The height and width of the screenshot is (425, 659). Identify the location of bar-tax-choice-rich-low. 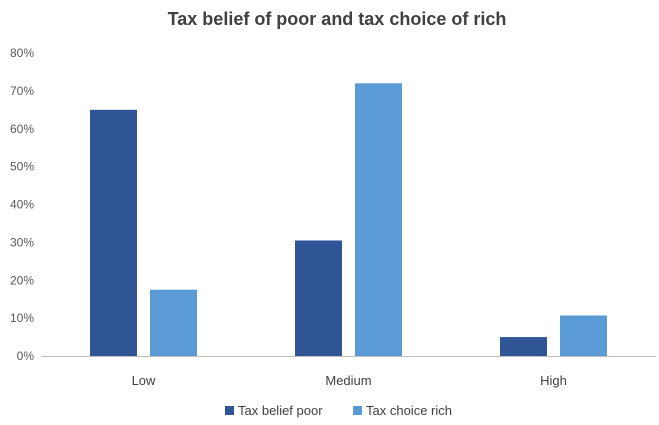
(173, 322).